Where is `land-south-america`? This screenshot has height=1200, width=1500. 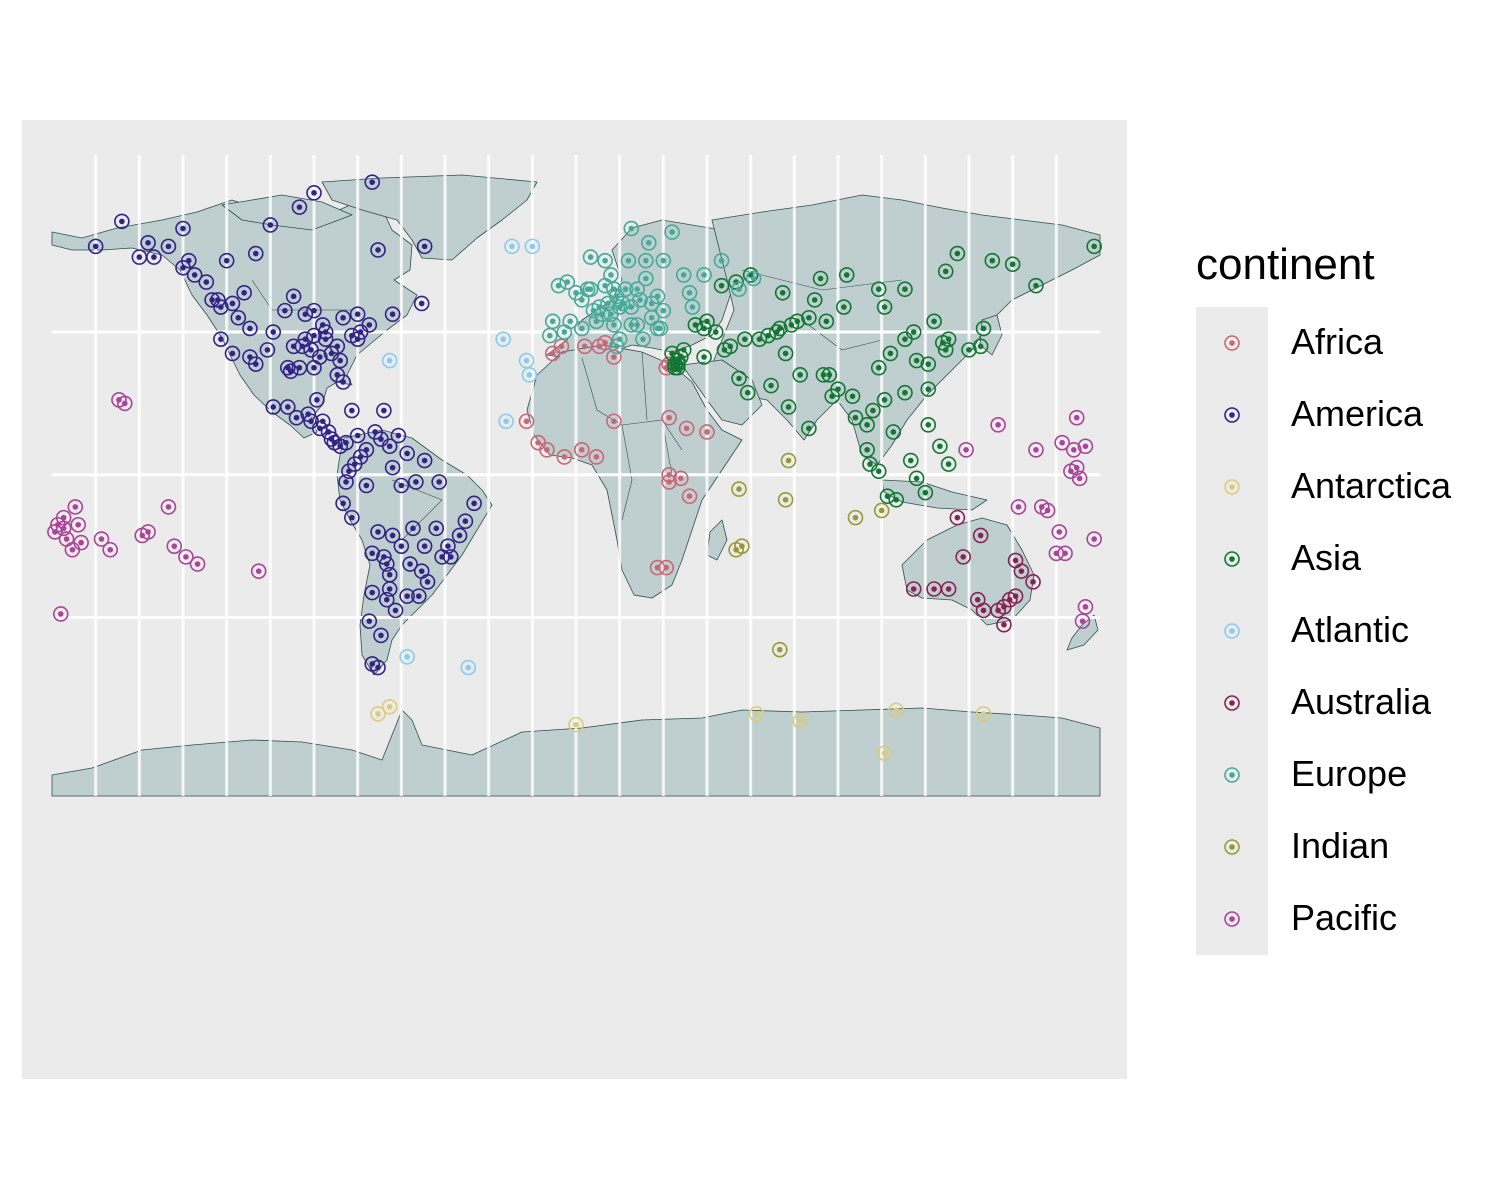
land-south-america is located at coordinates (414, 552).